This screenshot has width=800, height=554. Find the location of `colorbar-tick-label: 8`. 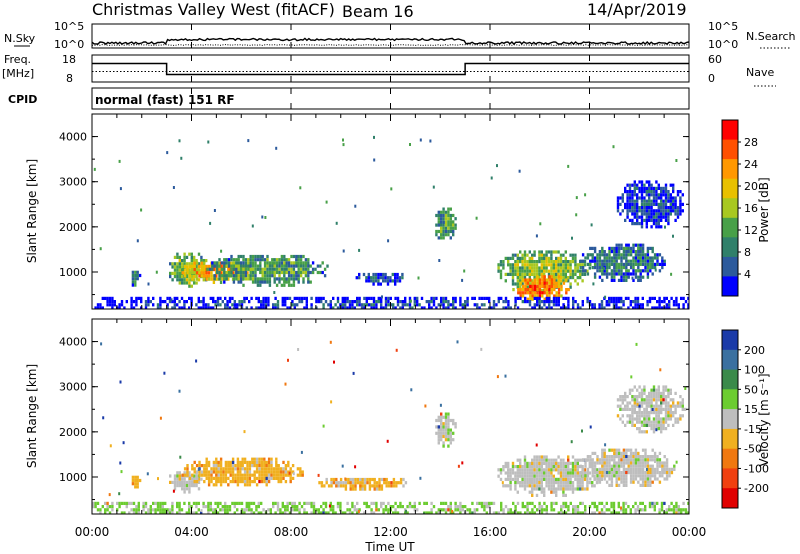

colorbar-tick-label: 8 is located at coordinates (747, 252).